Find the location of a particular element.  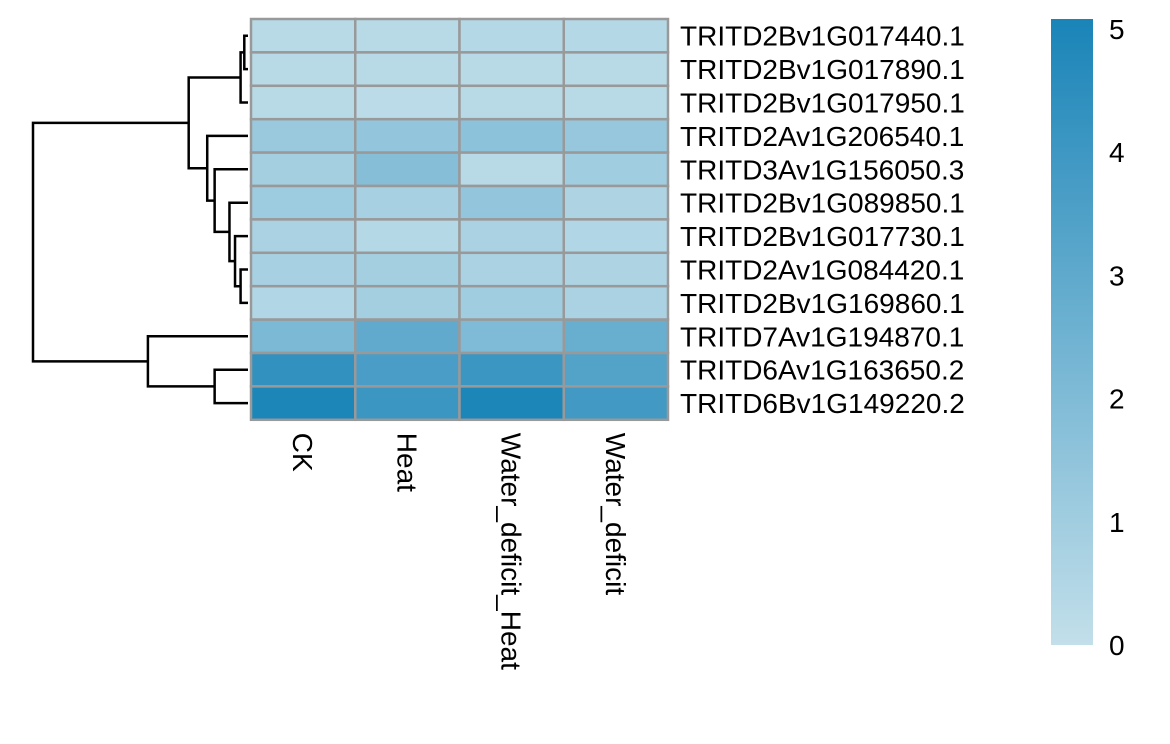

row-label: TRITD6Bv1G149220.2 is located at coordinates (822, 403).